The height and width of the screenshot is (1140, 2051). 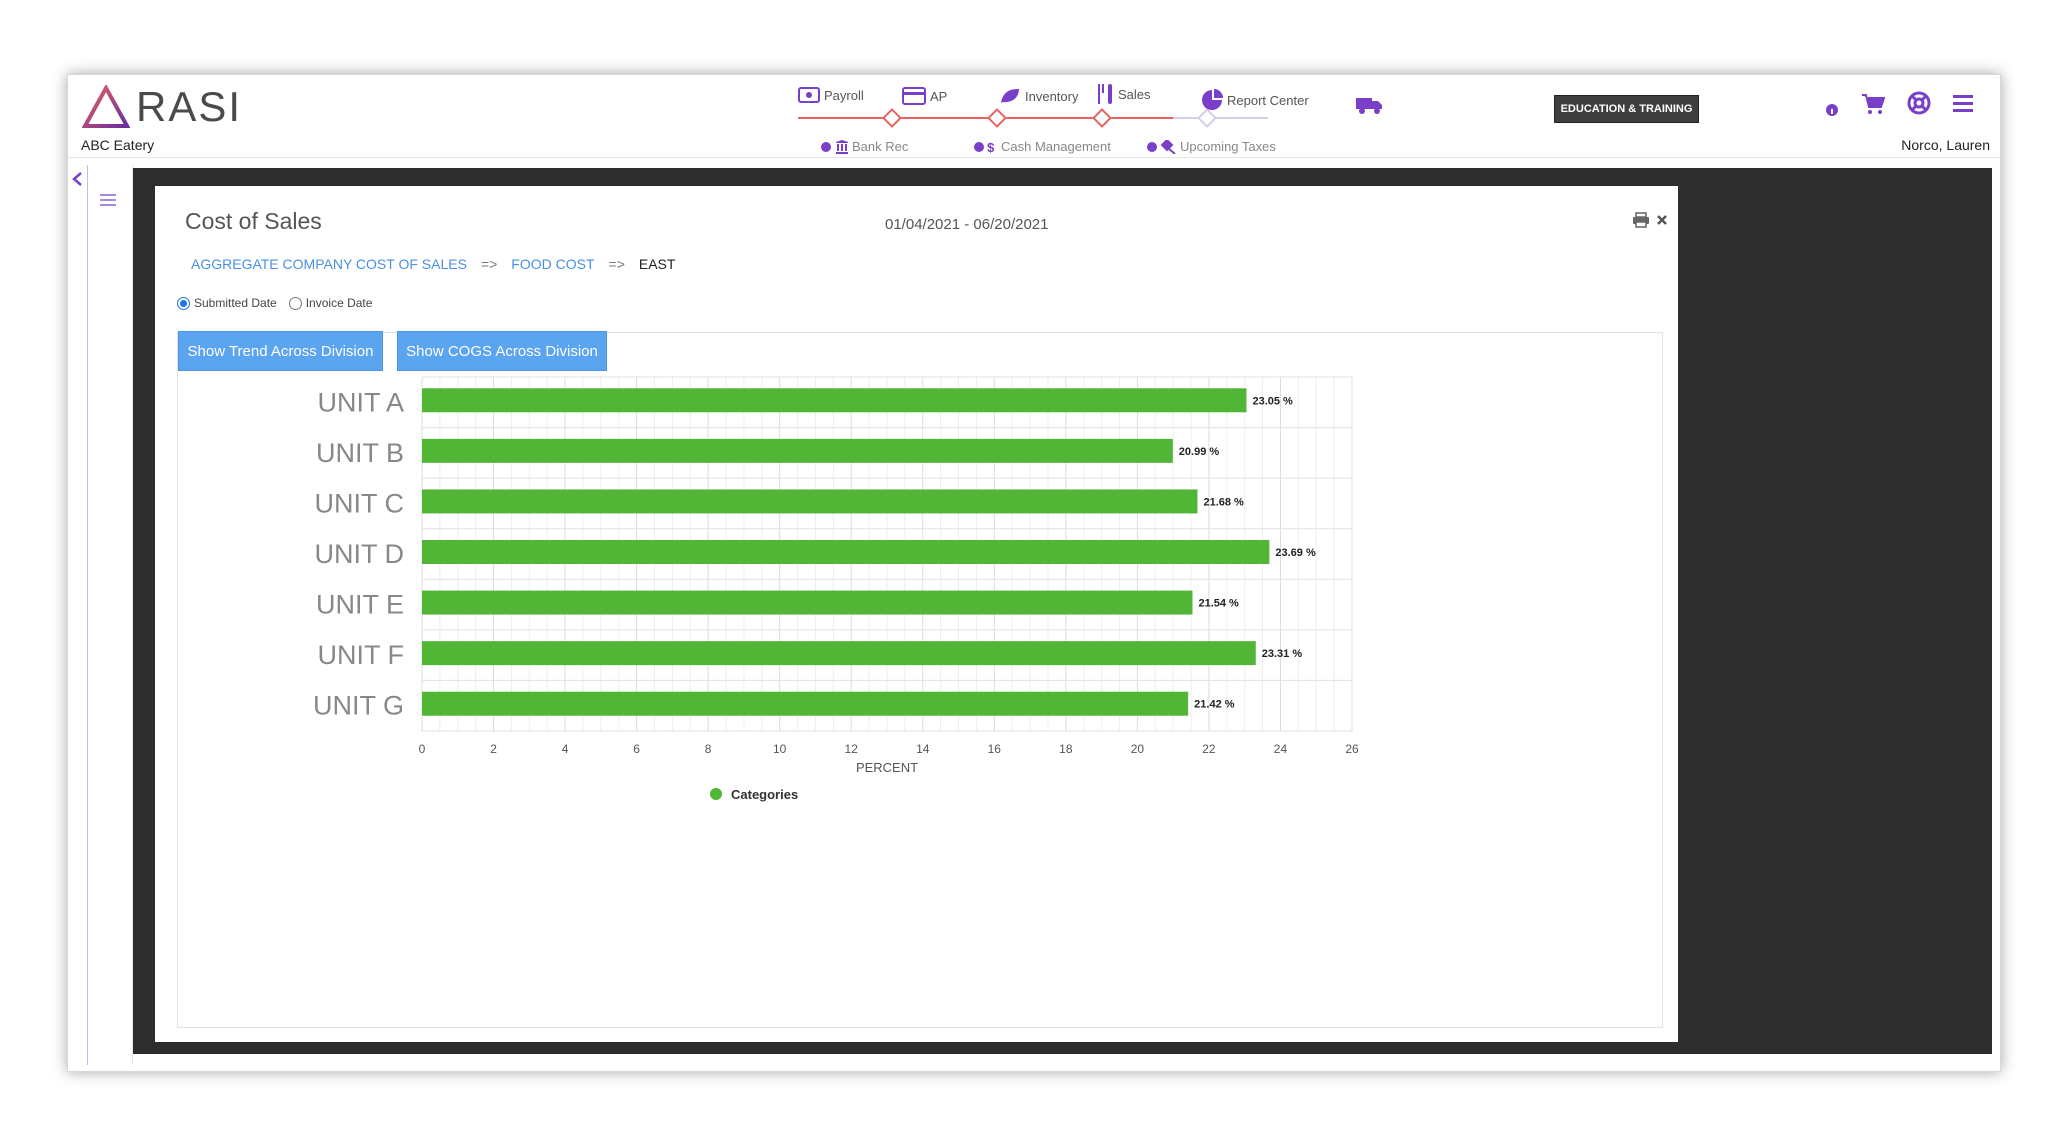 What do you see at coordinates (189, 106) in the screenshot?
I see `logo-text: RASI` at bounding box center [189, 106].